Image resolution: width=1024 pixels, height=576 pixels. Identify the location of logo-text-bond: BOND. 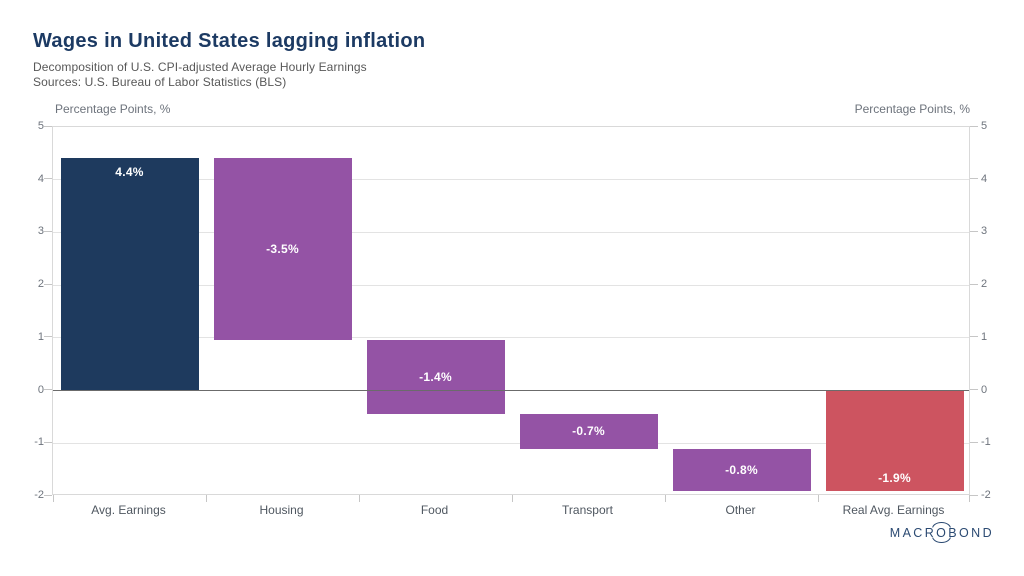
(971, 533).